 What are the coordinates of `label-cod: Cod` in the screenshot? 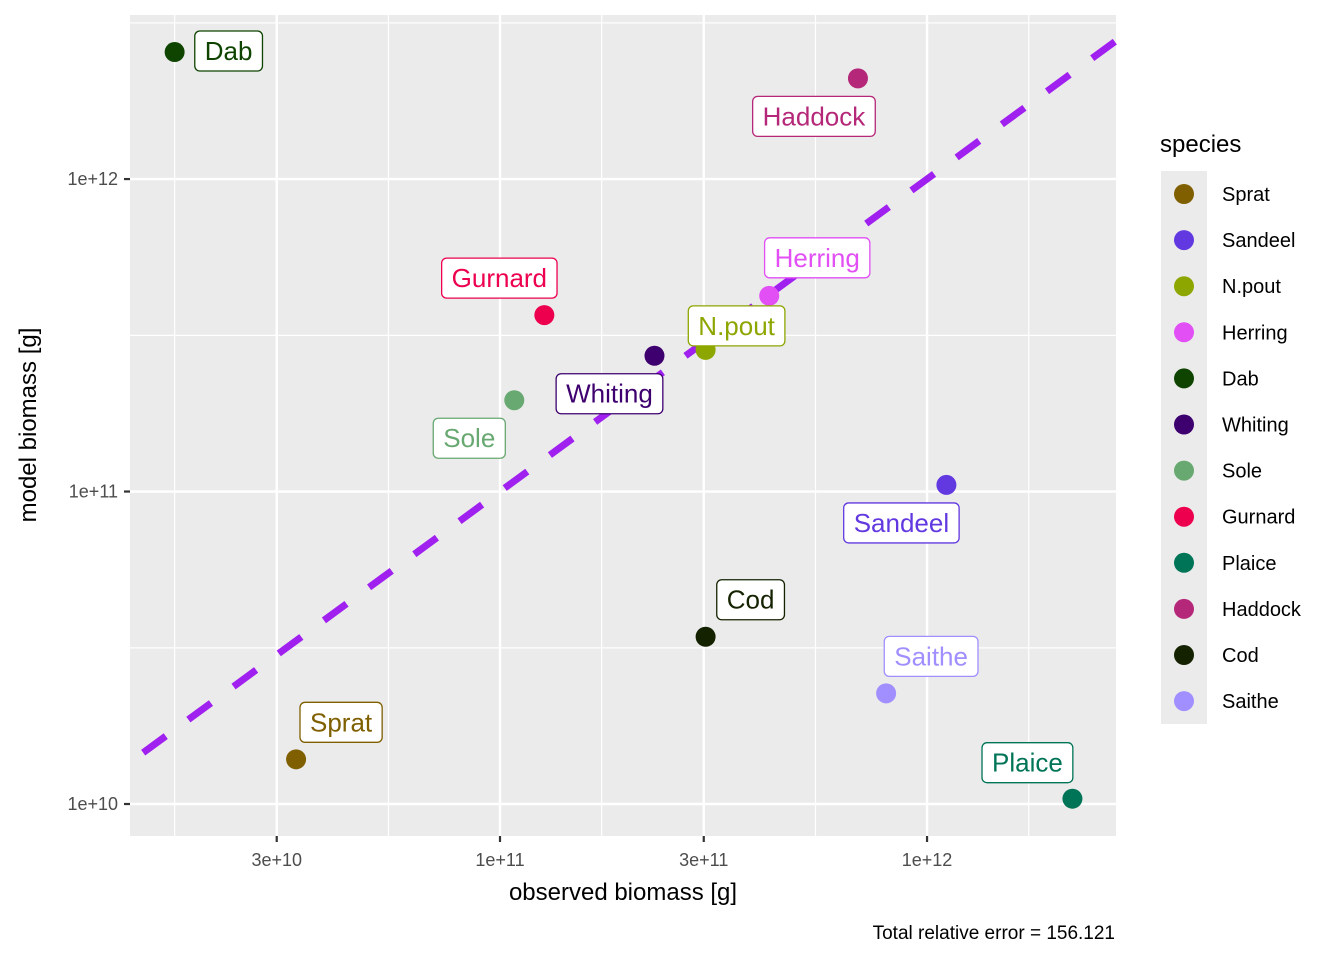 It's located at (751, 600).